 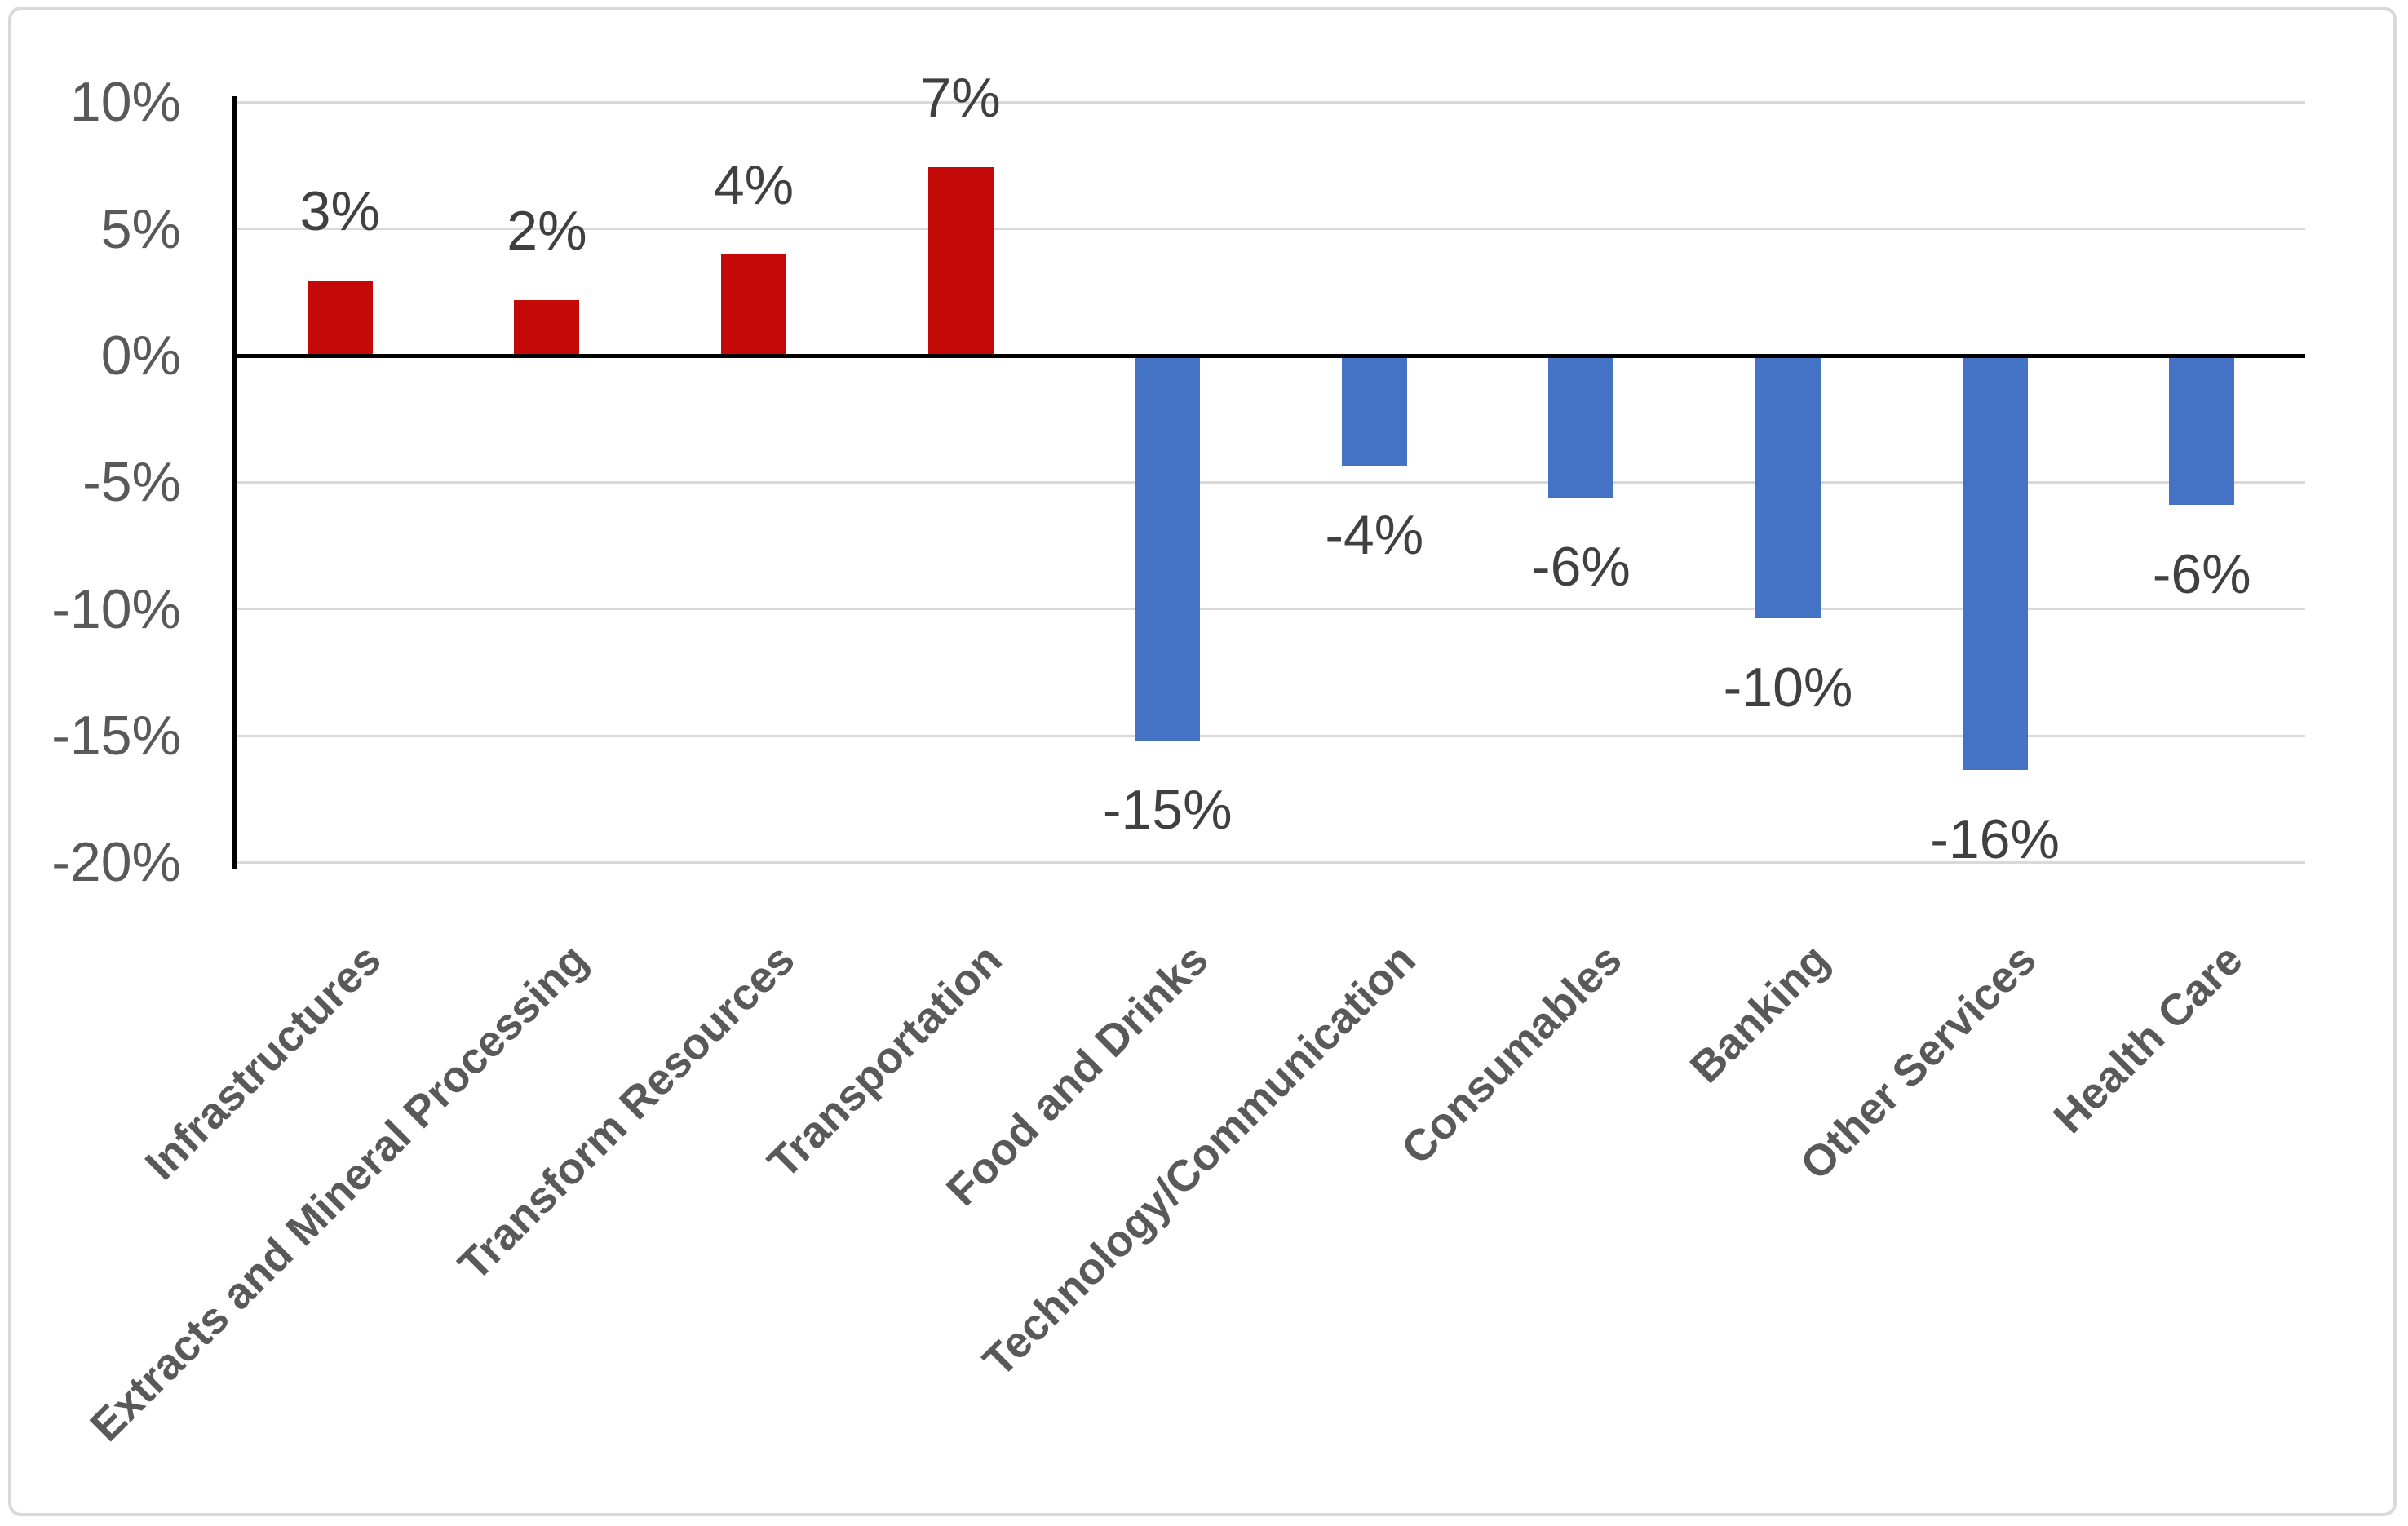 I want to click on y-tick-label-10: 10%, so click(x=125, y=102).